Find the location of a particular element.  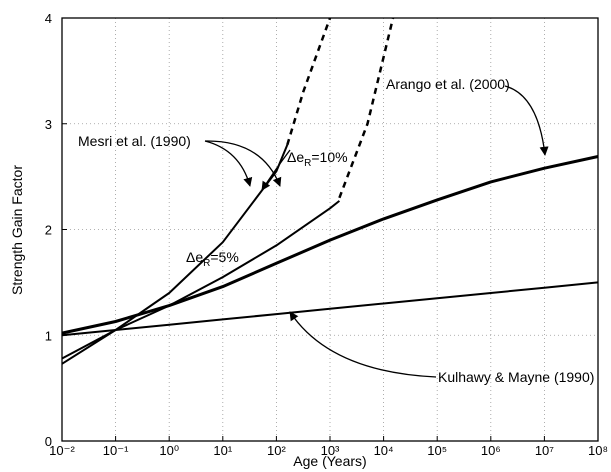

y-tick-label: 2 is located at coordinates (48, 230).